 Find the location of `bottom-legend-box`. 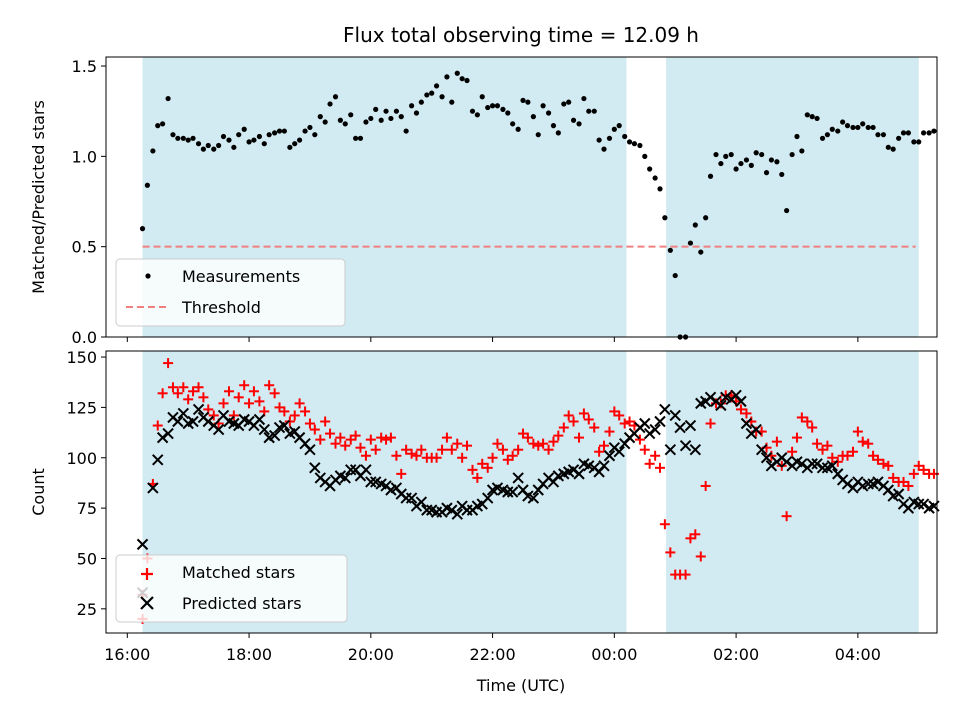

bottom-legend-box is located at coordinates (231, 588).